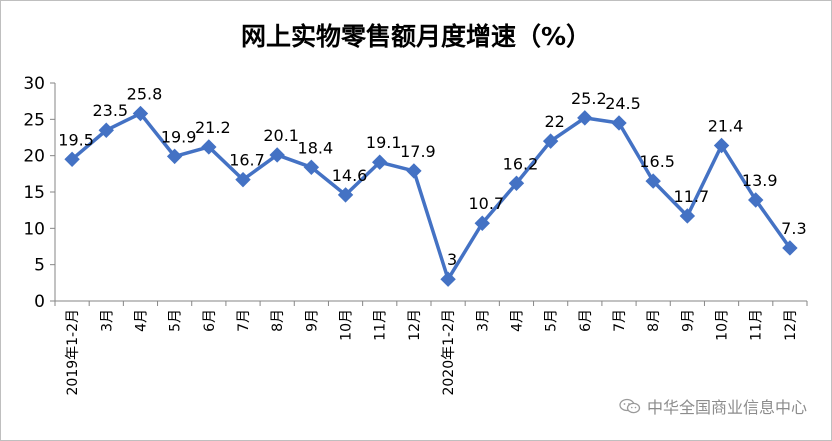  I want to click on data-label: 24.5, so click(623, 103).